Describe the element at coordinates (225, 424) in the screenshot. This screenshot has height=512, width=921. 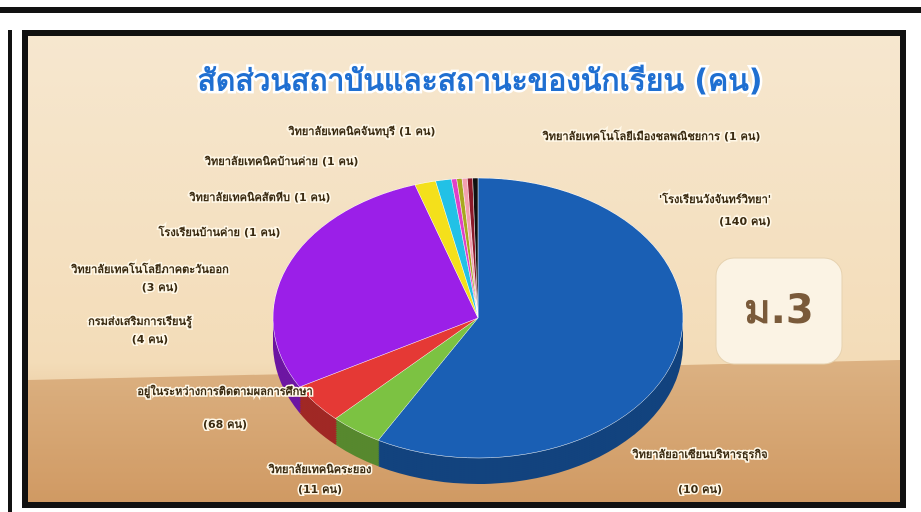
I see `value-label: (68 คน)` at that location.